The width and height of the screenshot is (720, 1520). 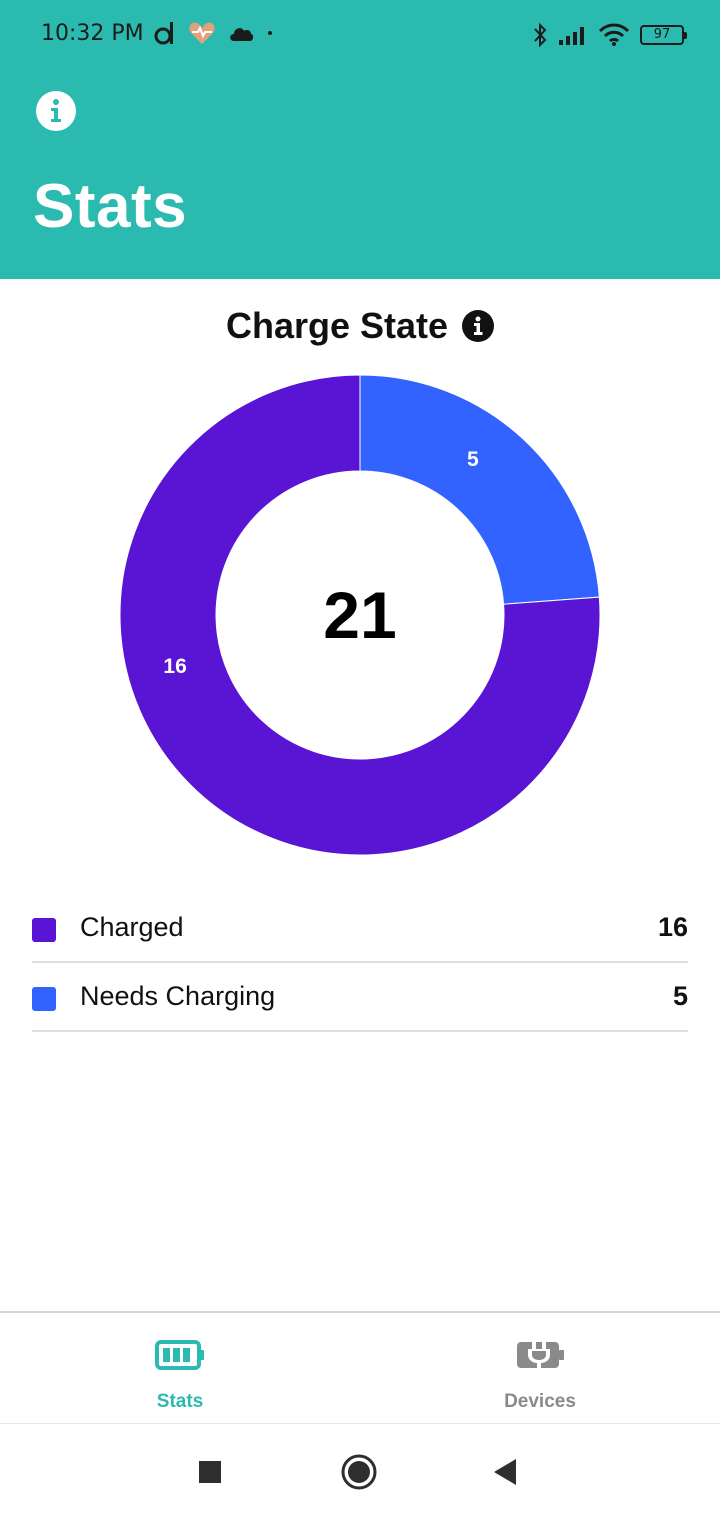 I want to click on legend-row-charged: Charged 16, so click(x=360, y=928).